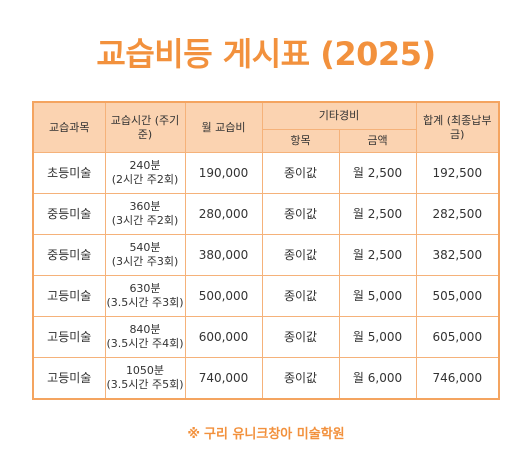  What do you see at coordinates (193, 434) in the screenshot?
I see `reference-mark-icon: ※` at bounding box center [193, 434].